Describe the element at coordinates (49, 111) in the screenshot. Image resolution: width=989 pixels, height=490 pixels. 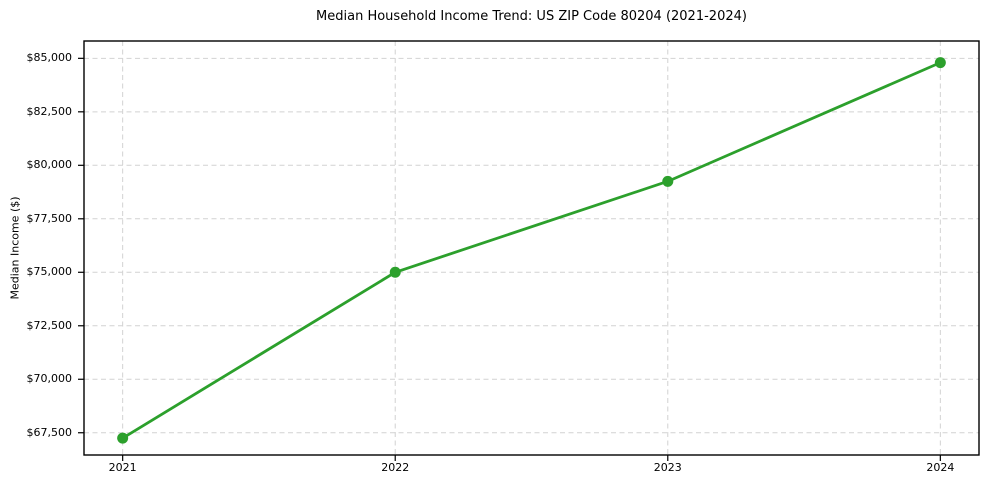
I see `y-tick-label: $82,500` at that location.